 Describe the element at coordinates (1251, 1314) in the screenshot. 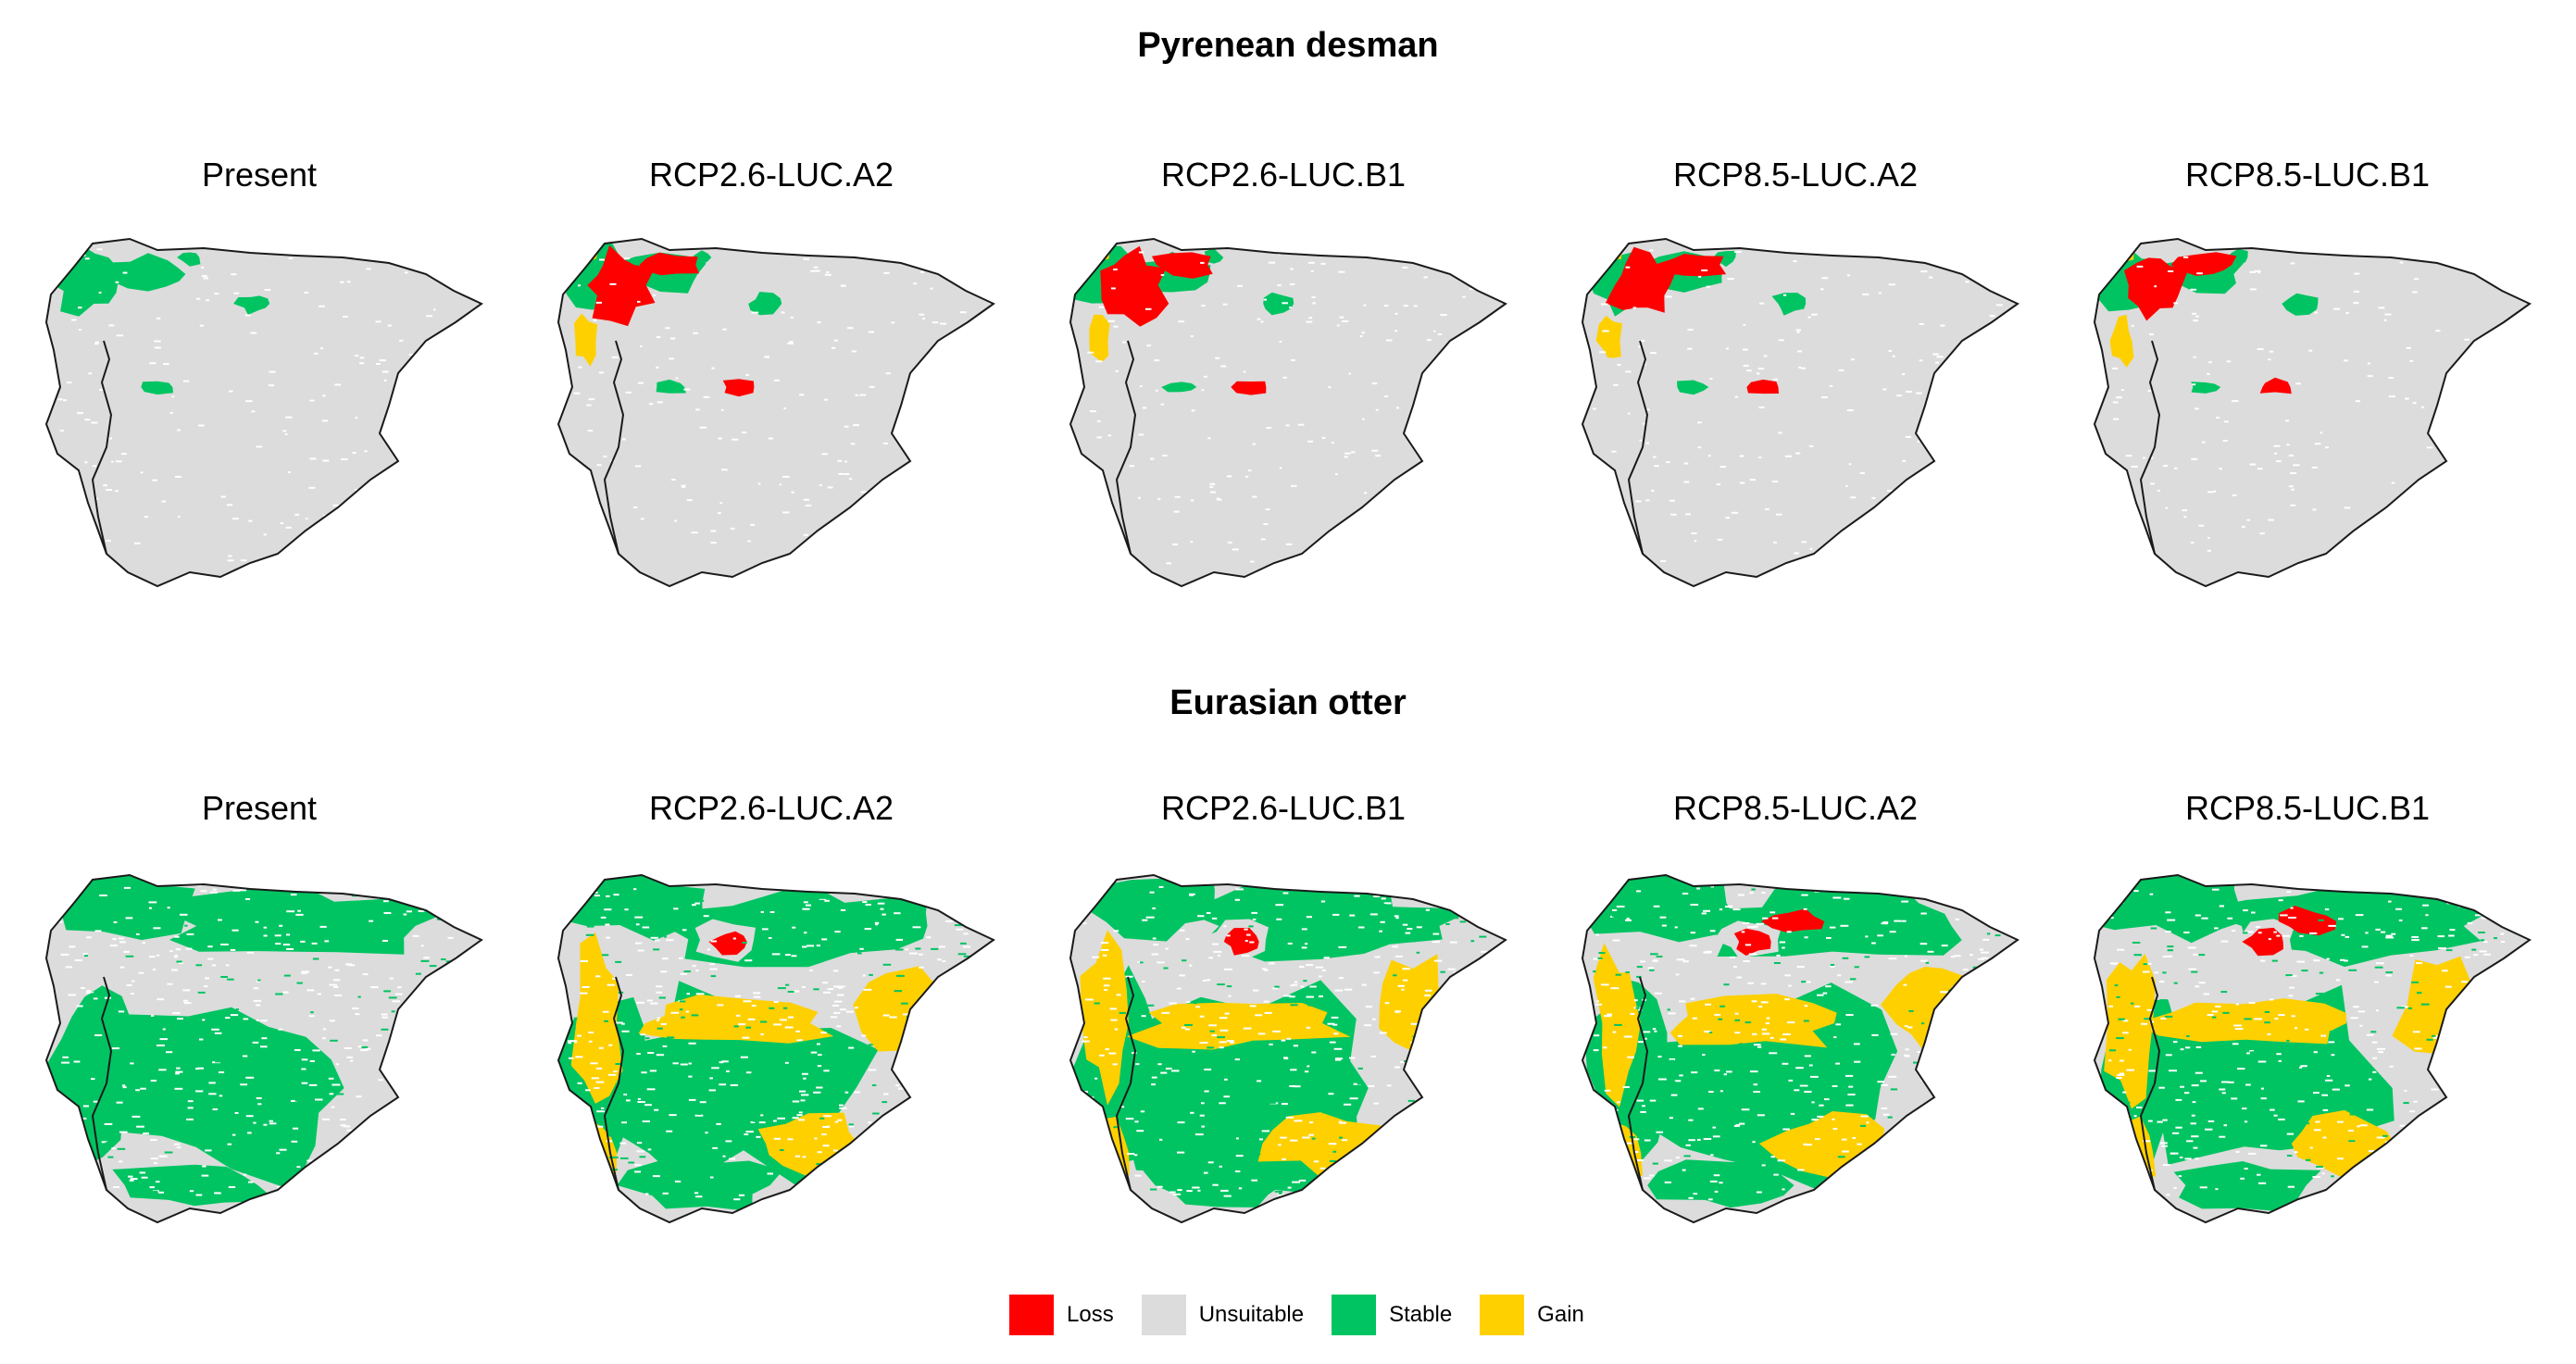

I see `legend-label-unsuitable: Unsuitable` at that location.